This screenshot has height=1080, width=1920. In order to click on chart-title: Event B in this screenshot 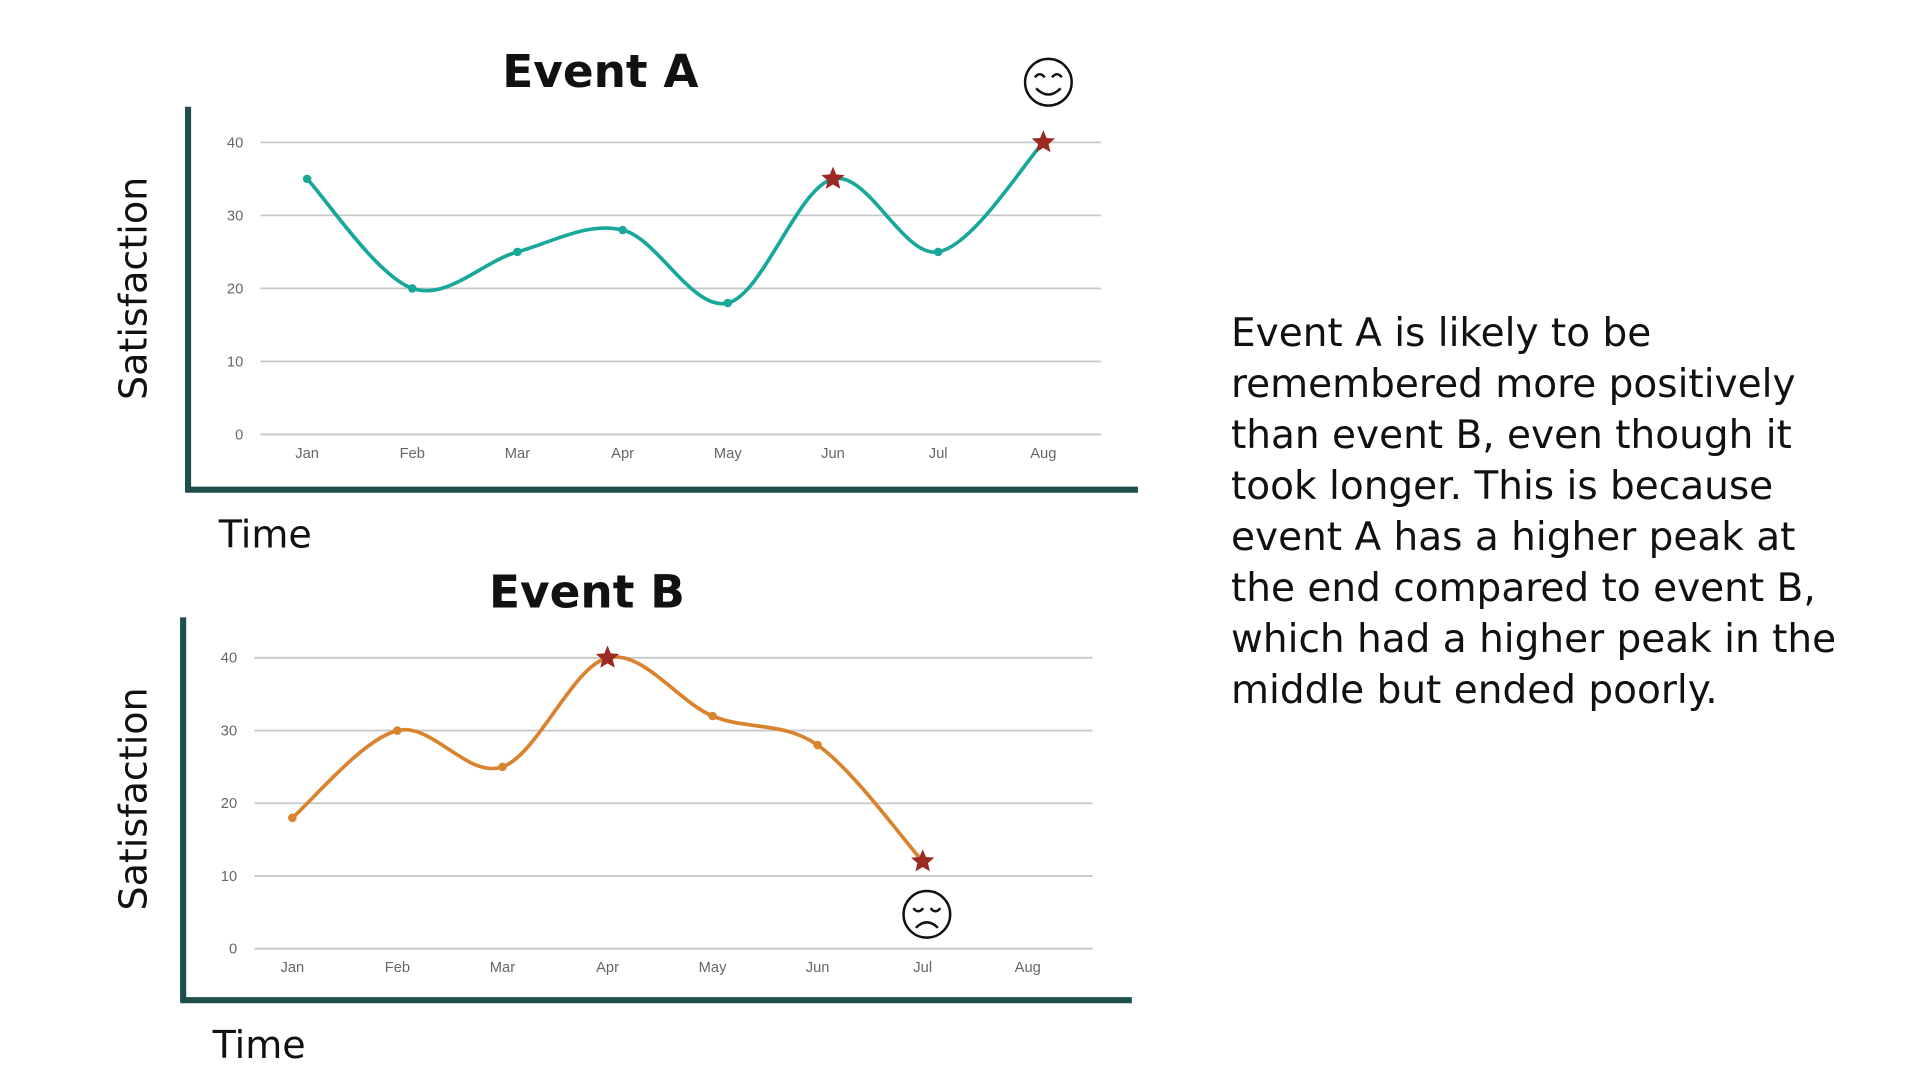, I will do `click(587, 592)`.